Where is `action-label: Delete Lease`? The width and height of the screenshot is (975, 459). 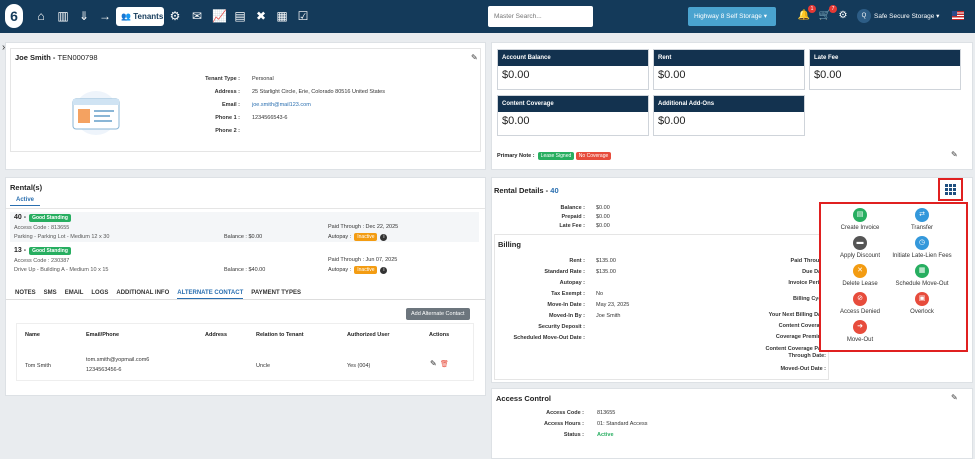
action-label: Delete Lease is located at coordinates (860, 284).